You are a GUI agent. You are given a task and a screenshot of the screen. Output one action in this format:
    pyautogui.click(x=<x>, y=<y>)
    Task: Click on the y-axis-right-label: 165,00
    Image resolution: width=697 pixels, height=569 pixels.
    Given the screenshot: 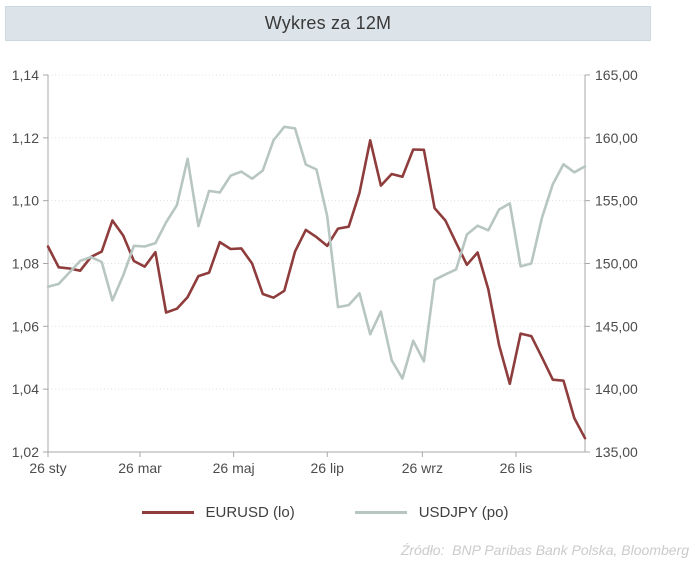 What is the action you would take?
    pyautogui.click(x=616, y=75)
    